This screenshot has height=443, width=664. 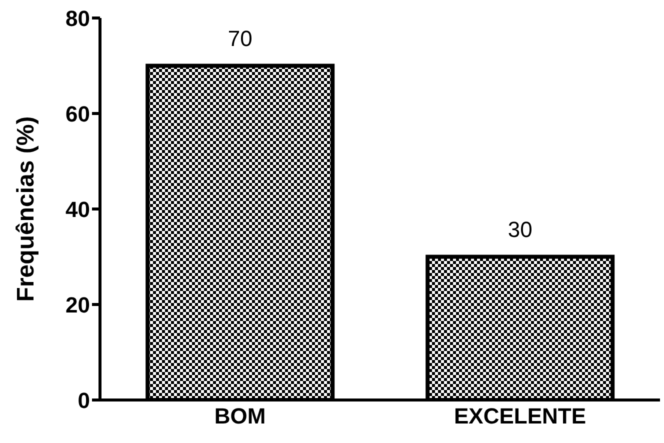 What do you see at coordinates (78, 18) in the screenshot?
I see `y-tick-label: 80` at bounding box center [78, 18].